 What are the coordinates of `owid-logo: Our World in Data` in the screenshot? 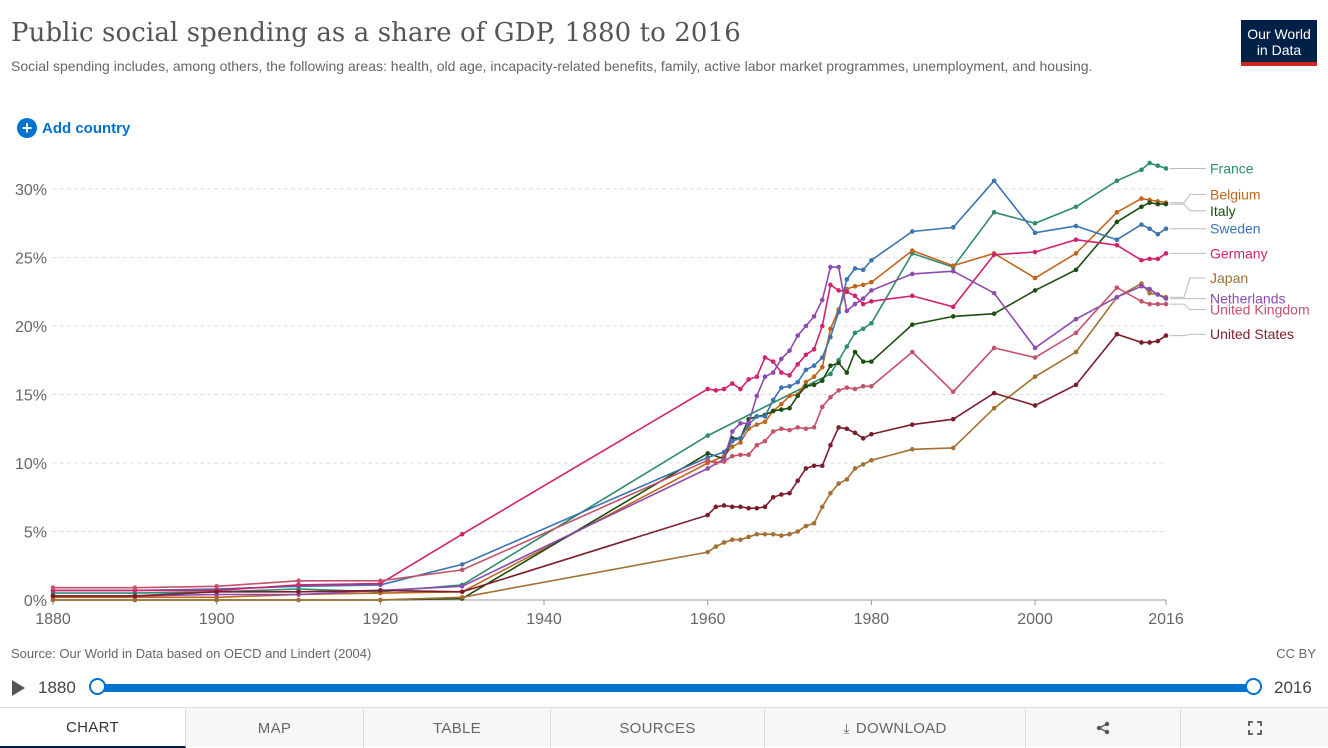 It's located at (1279, 43).